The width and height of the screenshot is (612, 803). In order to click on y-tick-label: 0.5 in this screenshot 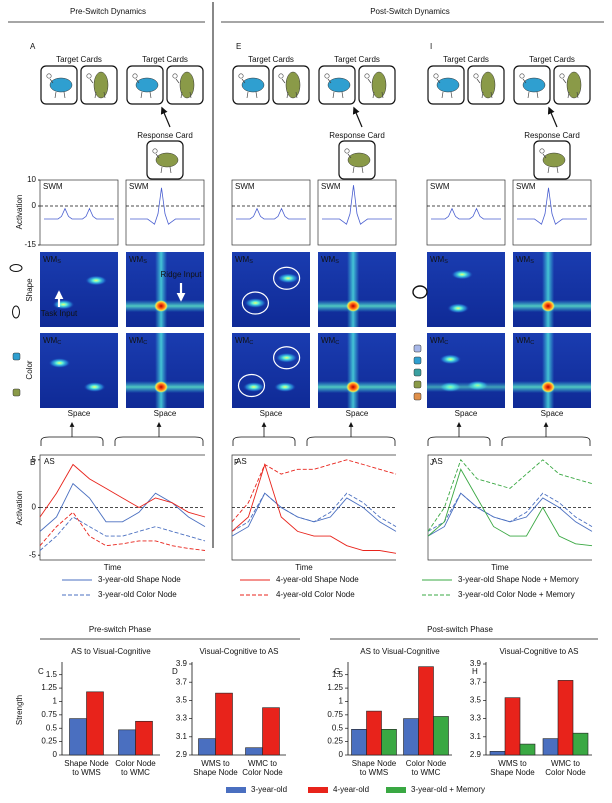, I will do `click(338, 727)`.